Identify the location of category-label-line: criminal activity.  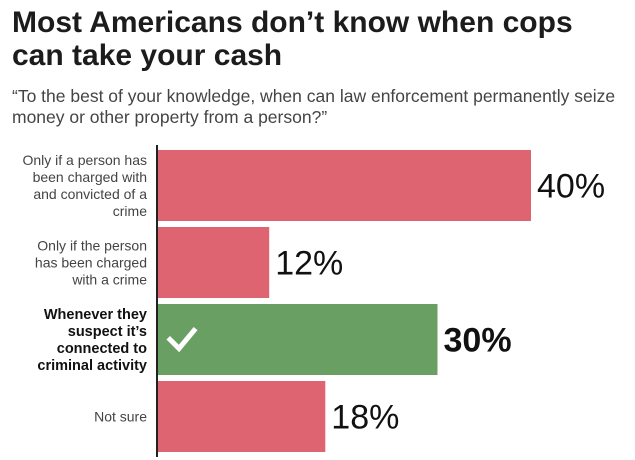
(92, 366).